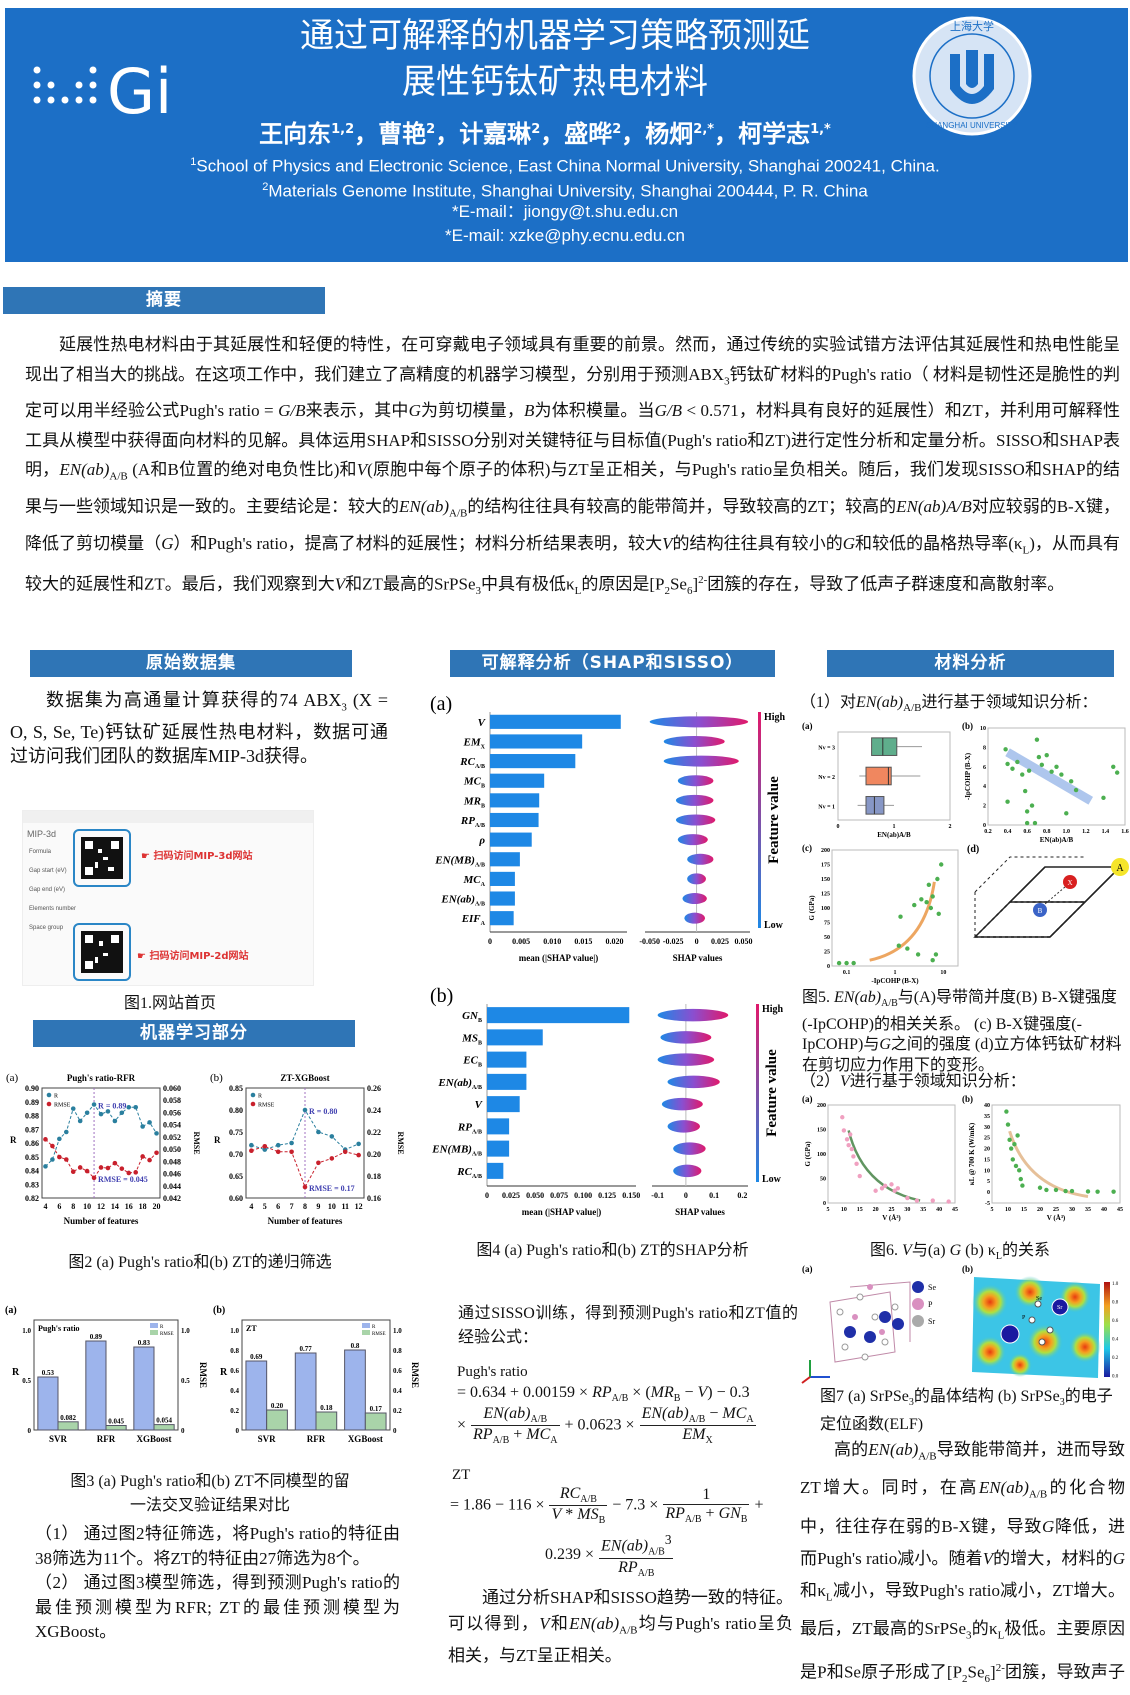  Describe the element at coordinates (32, 1157) in the screenshot. I see `y-tick-label: 0.85` at that location.